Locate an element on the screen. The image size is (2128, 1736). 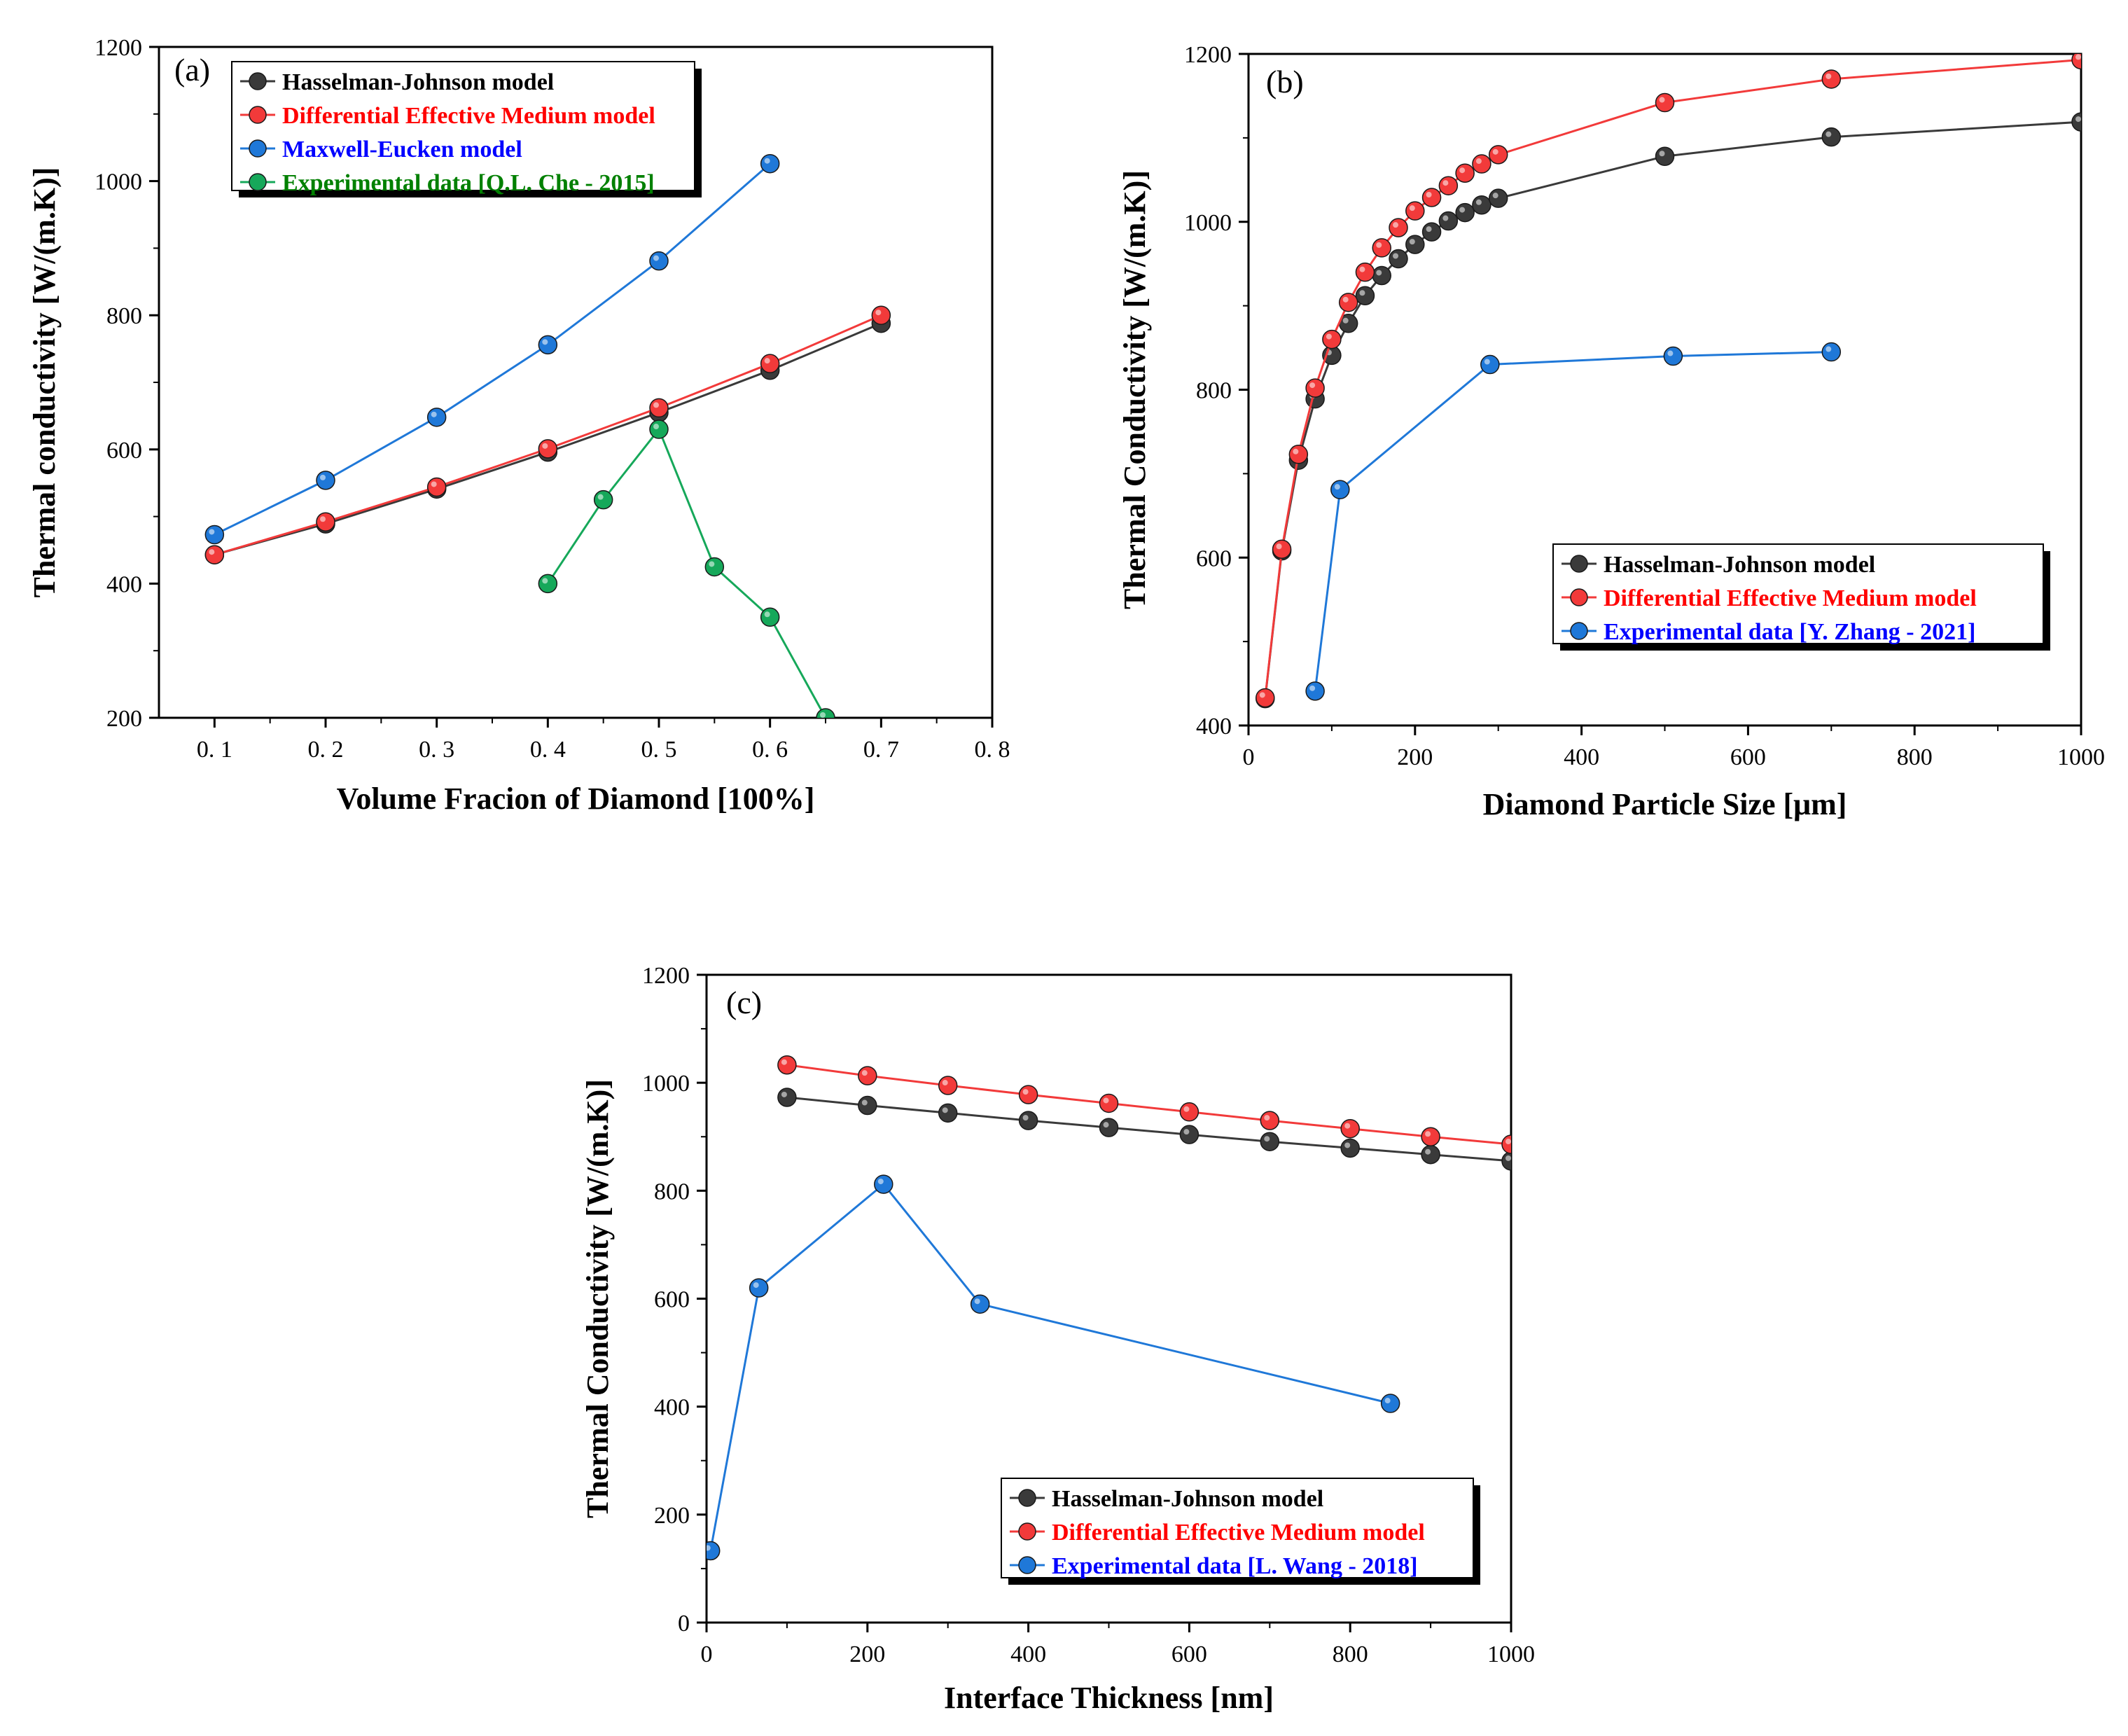
legend-entry-label: Maxwell-Eucken model is located at coordinates (402, 149).